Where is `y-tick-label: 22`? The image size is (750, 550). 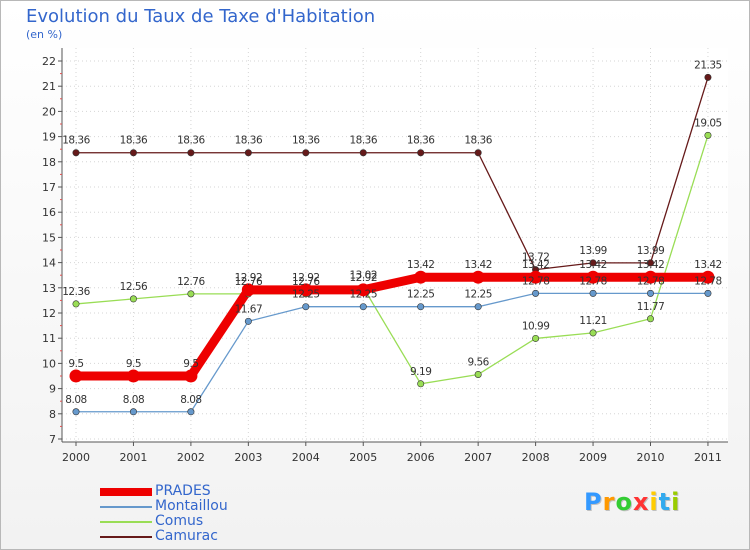 y-tick-label: 22 is located at coordinates (49, 61).